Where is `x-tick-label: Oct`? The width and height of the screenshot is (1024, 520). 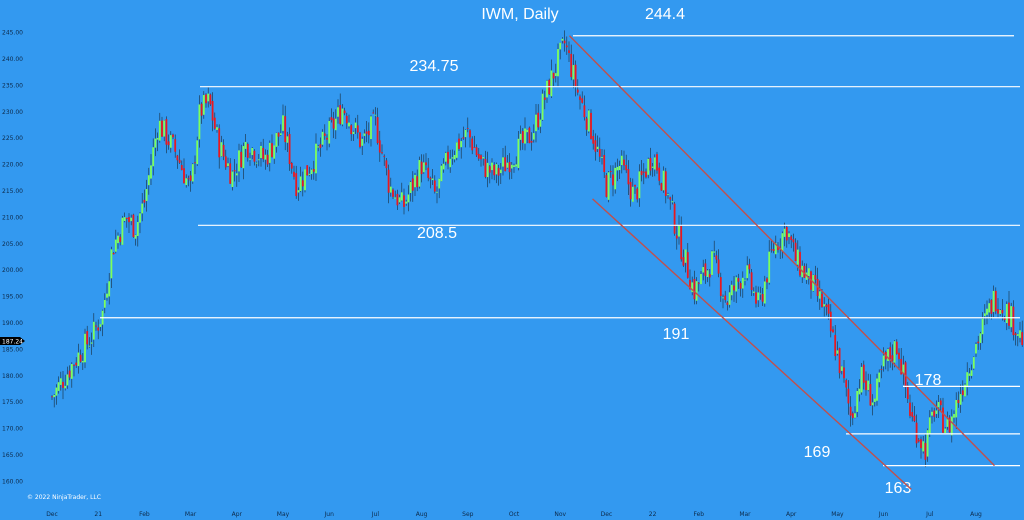 x-tick-label: Oct is located at coordinates (514, 514).